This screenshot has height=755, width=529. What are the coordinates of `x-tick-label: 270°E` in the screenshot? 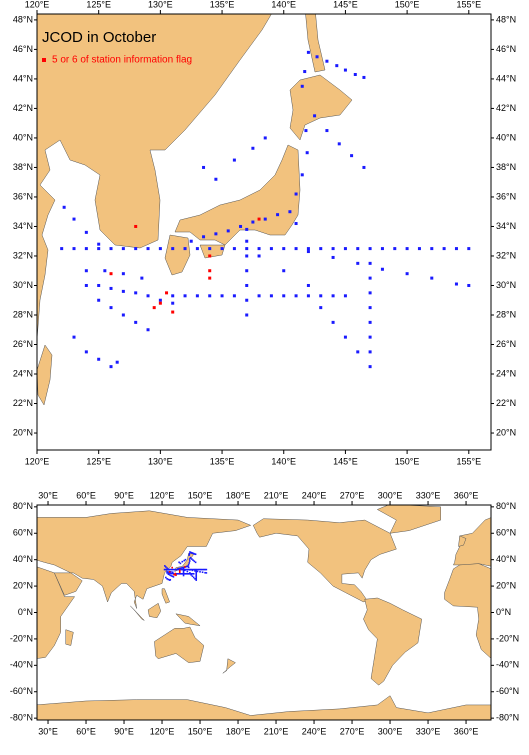 It's located at (352, 731).